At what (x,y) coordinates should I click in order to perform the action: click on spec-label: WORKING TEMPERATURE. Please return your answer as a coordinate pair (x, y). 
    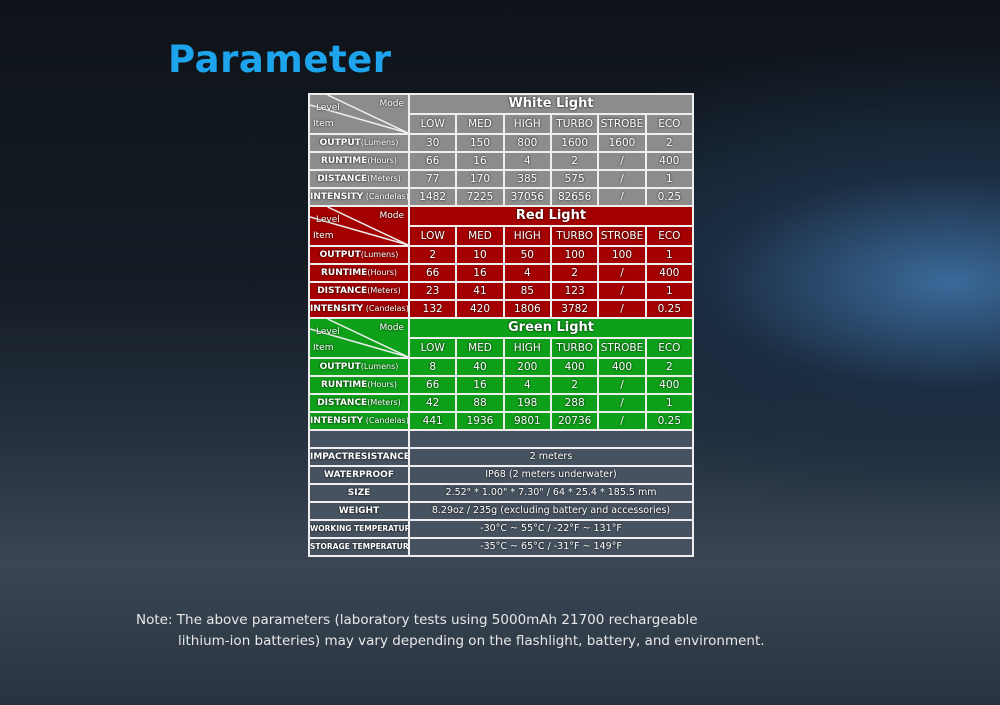
    Looking at the image, I should click on (359, 529).